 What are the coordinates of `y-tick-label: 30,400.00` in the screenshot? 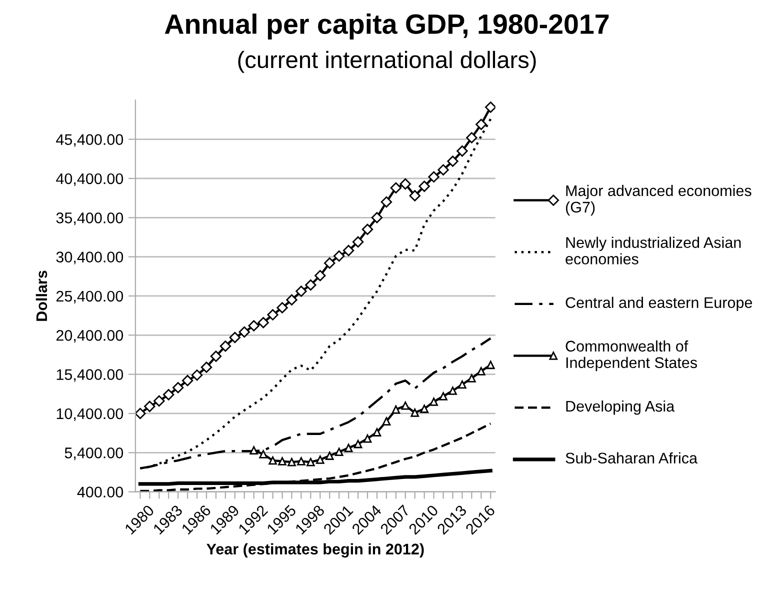 It's located at (90, 258).